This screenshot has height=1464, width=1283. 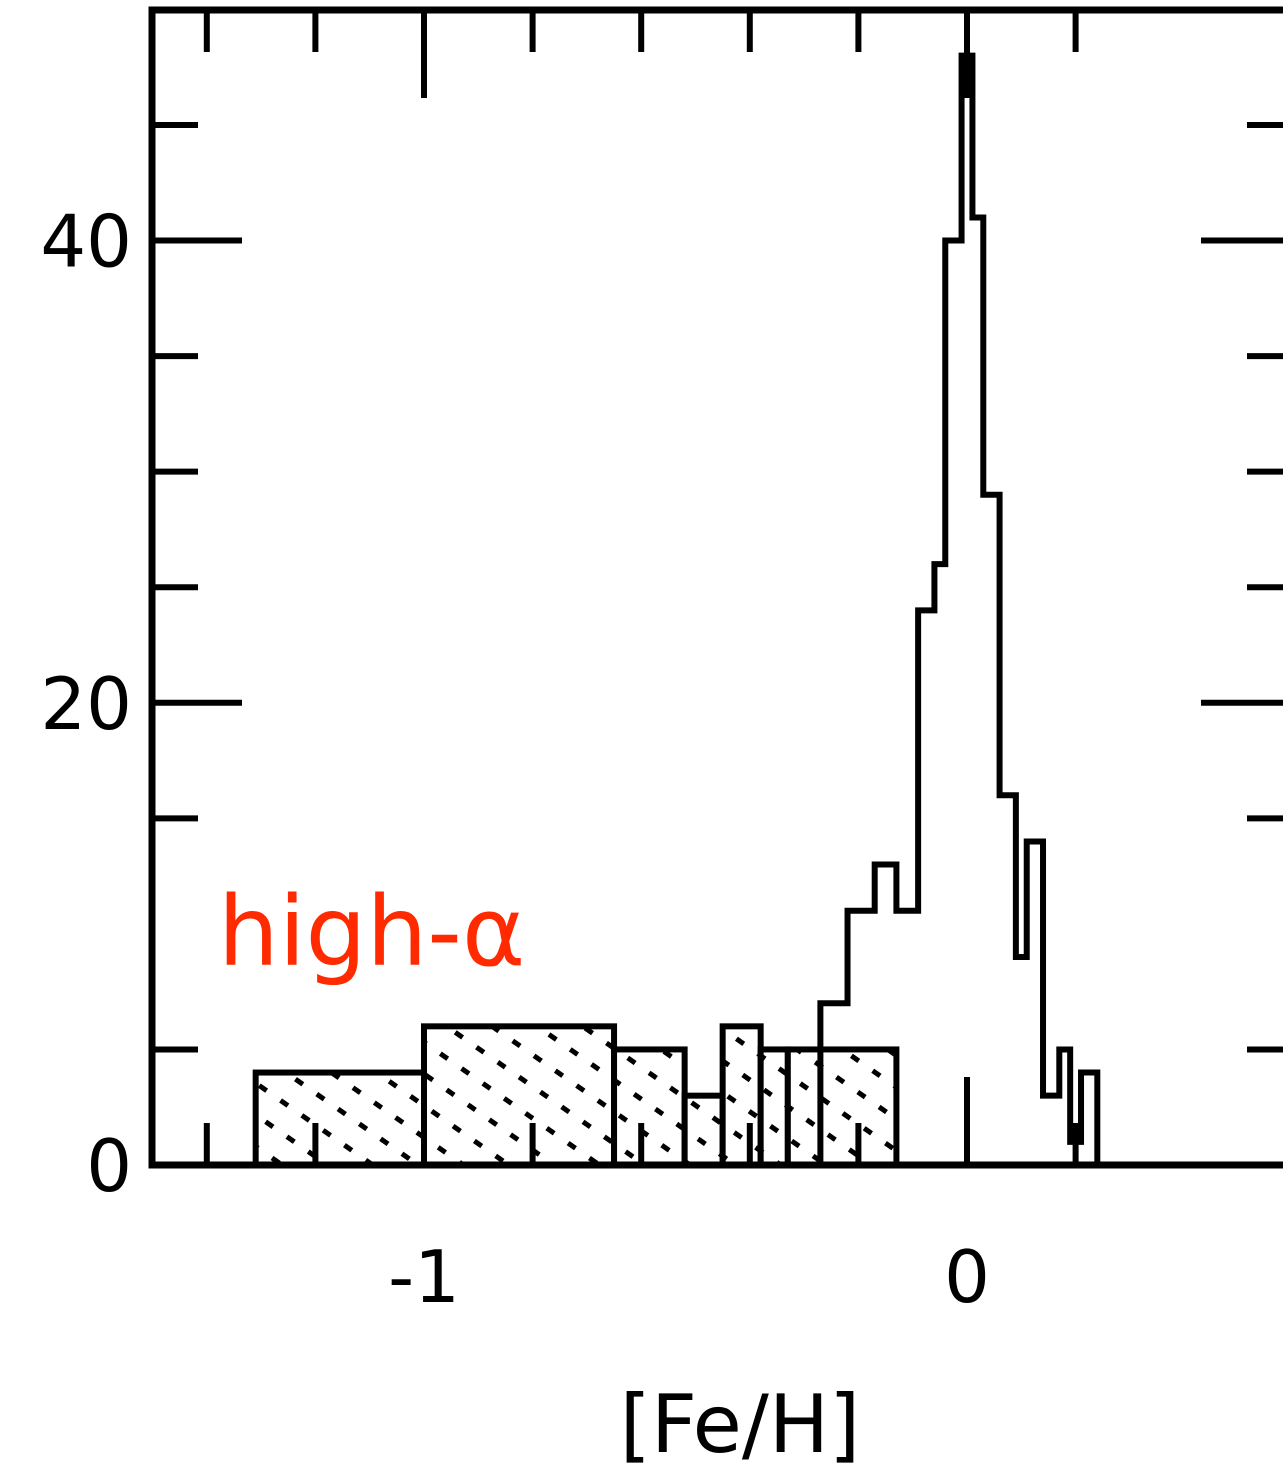 I want to click on x-axis-title: [Fe/H], so click(x=740, y=1421).